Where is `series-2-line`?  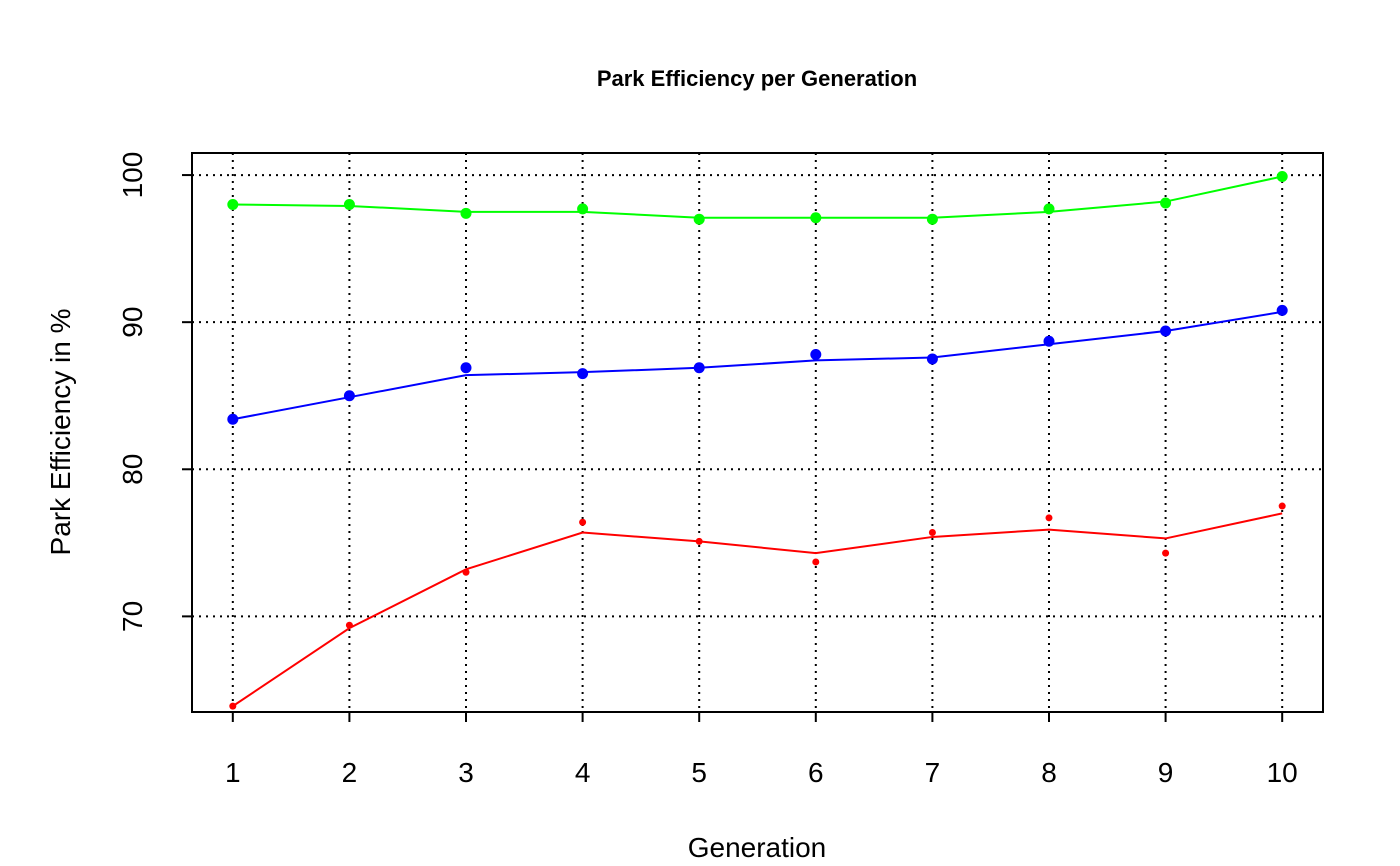 series-2-line is located at coordinates (757, 365).